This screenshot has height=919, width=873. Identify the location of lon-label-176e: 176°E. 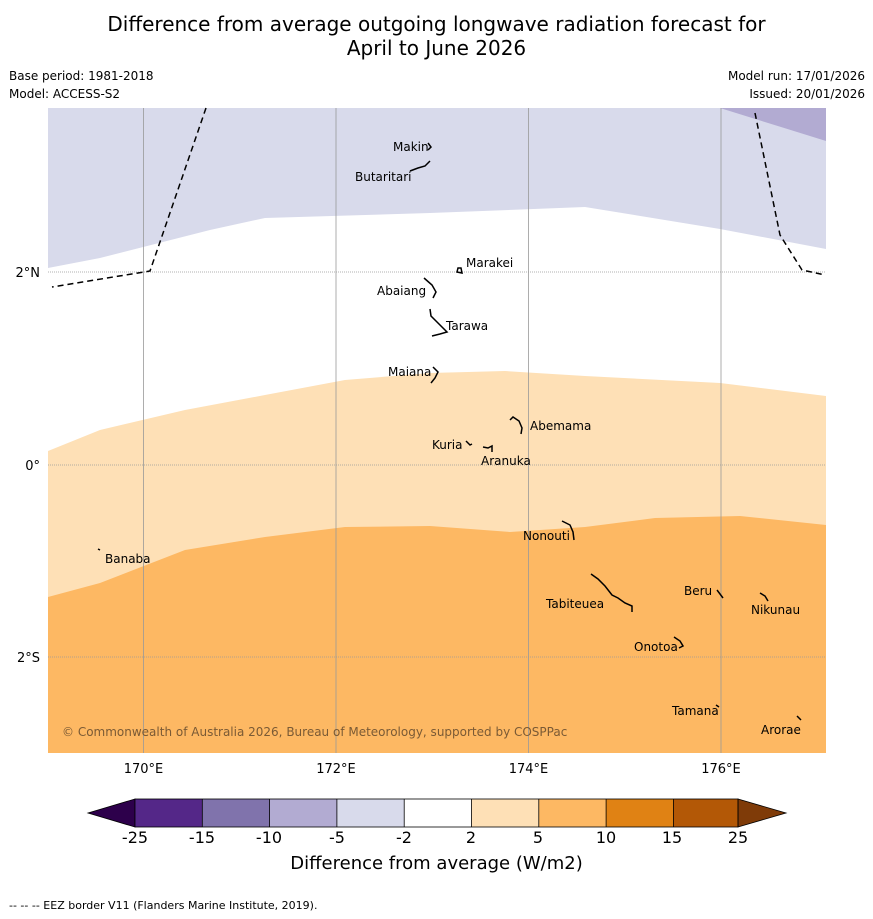
(721, 769).